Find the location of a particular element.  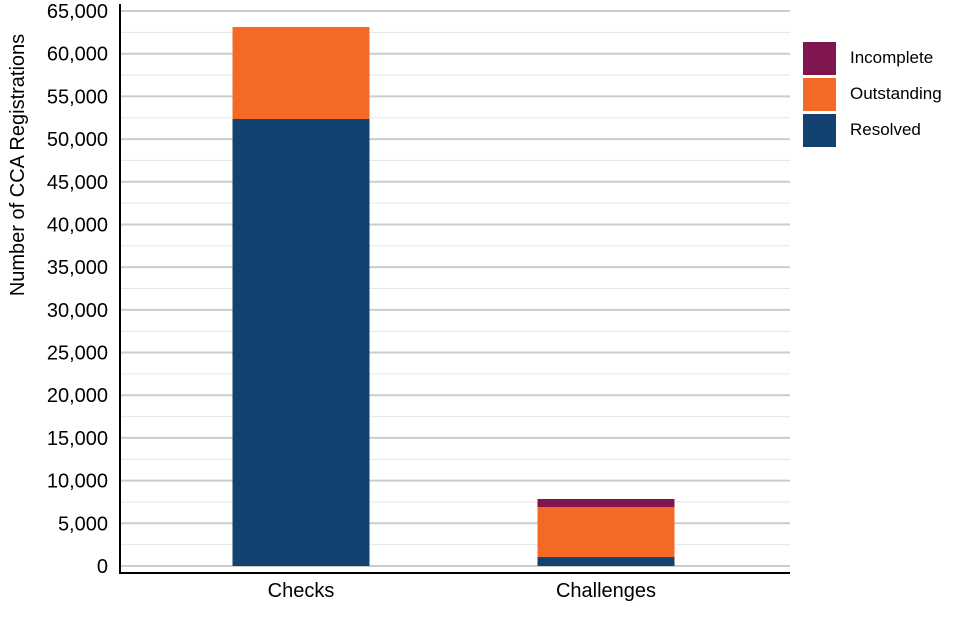

y-tick-label: 35,000 is located at coordinates (77, 268).